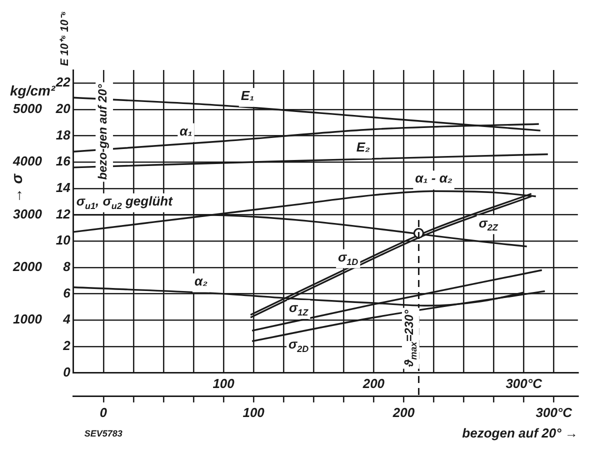 The image size is (592, 452). I want to click on y2-tick-label: 2000, so click(27, 266).